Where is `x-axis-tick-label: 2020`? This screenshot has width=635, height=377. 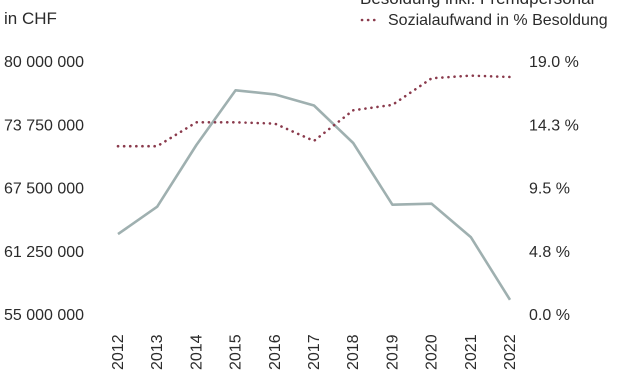 x-axis-tick-label: 2020 is located at coordinates (432, 352).